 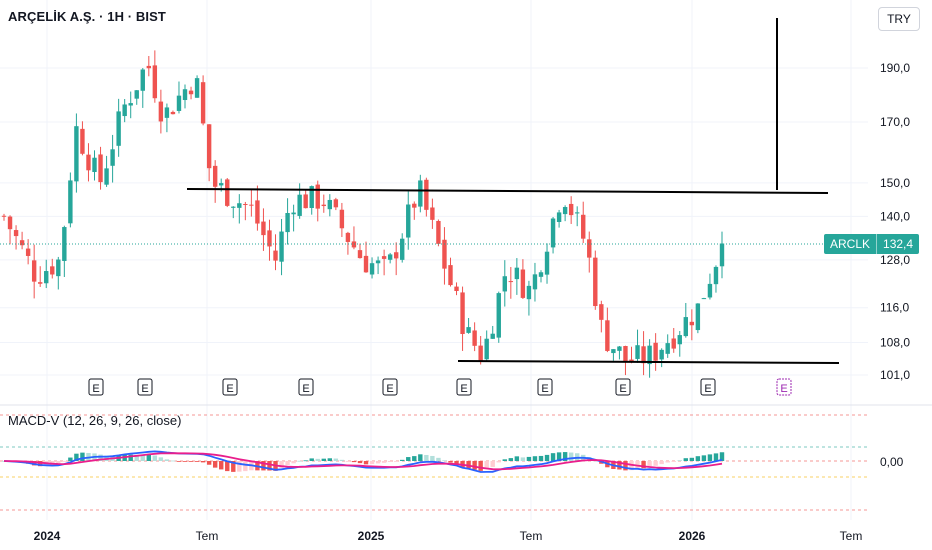 I want to click on symbol-title: ARÇELİK A.Ş. · 1H · BIST, so click(x=87, y=16).